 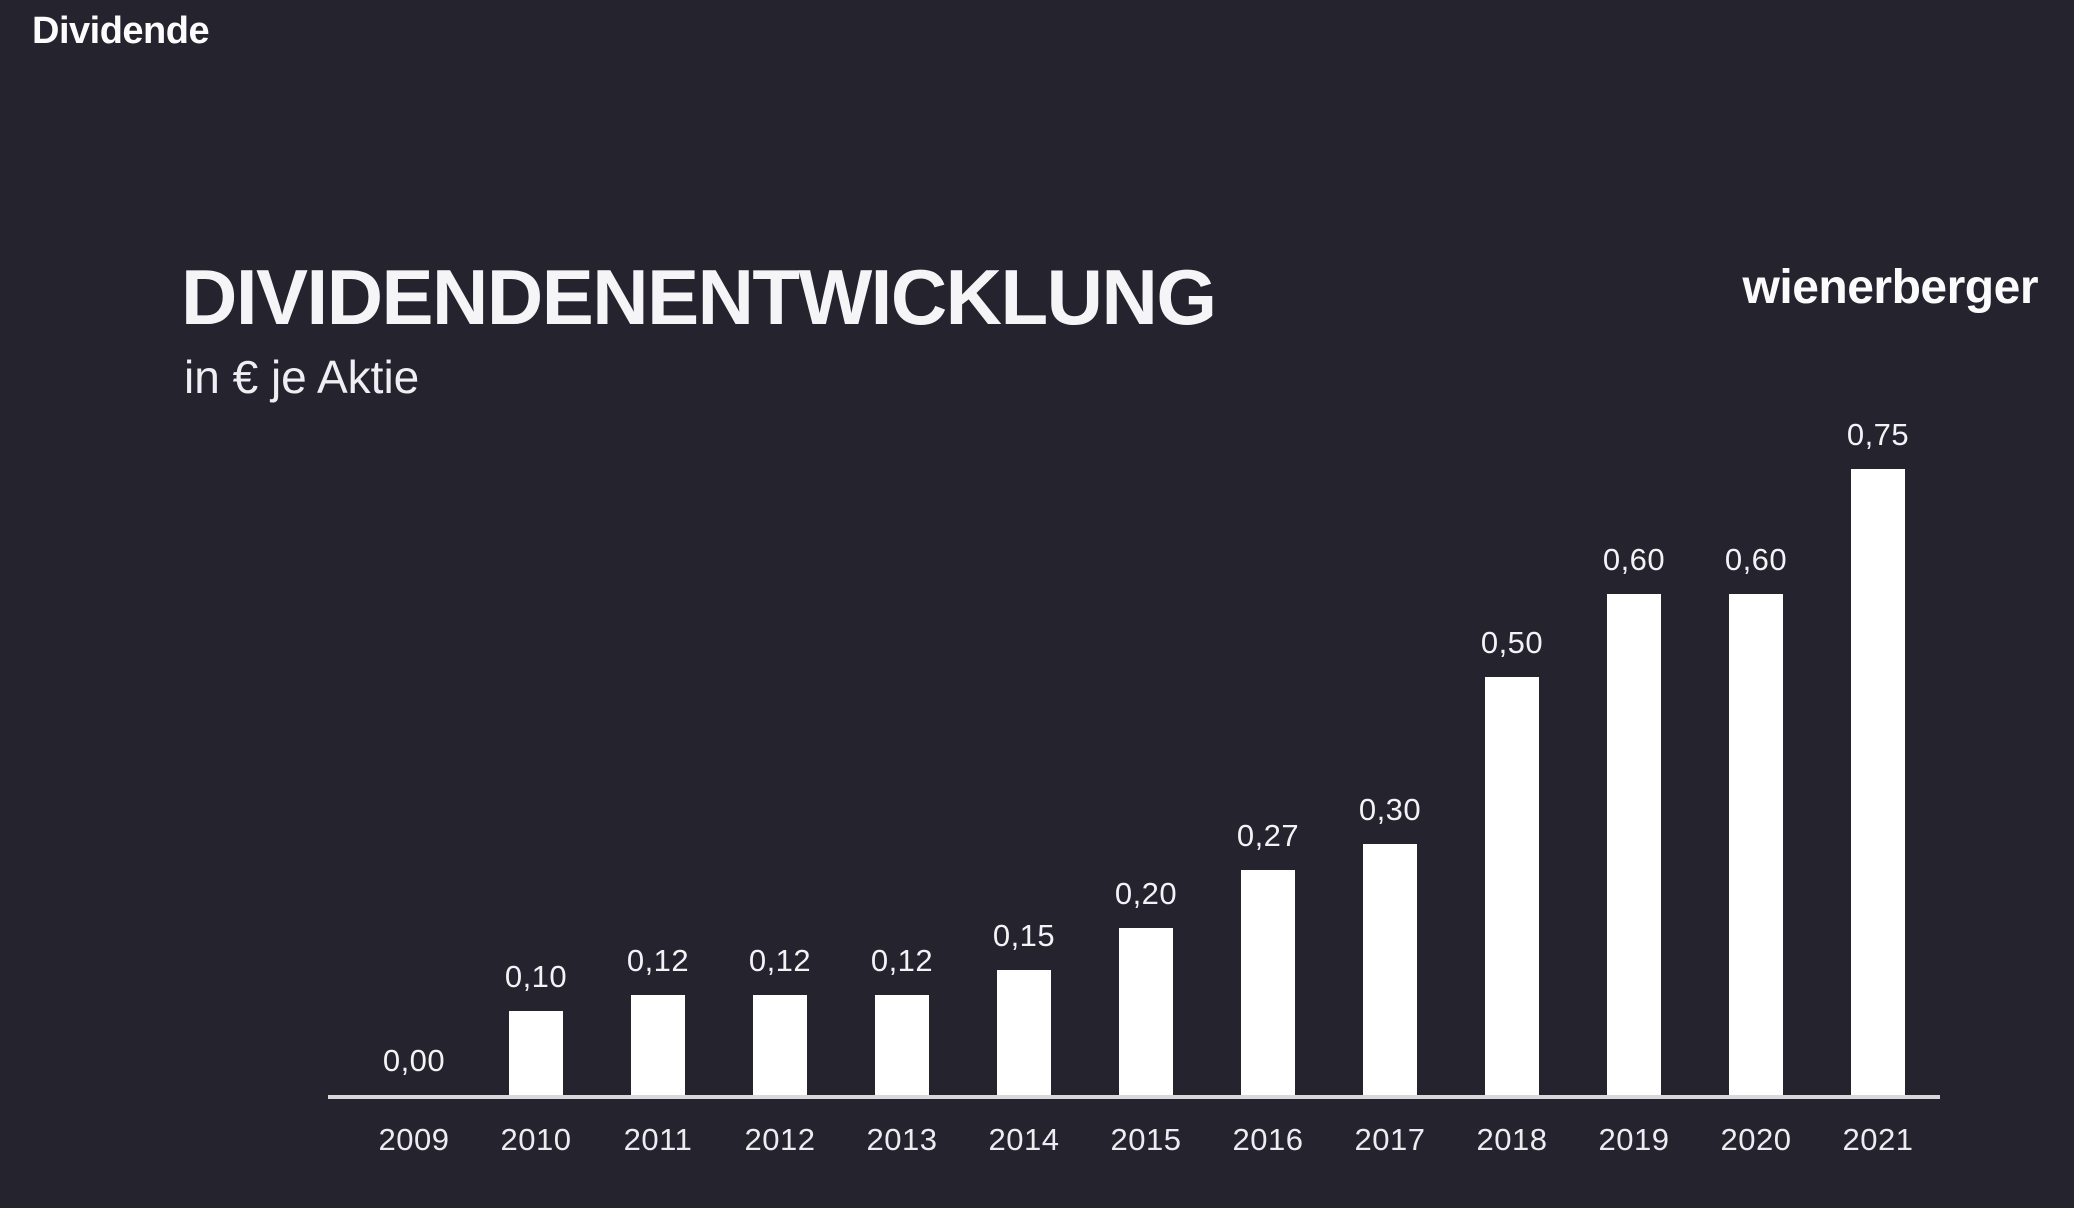 What do you see at coordinates (536, 604) in the screenshot?
I see `chart-column-2010: 0,10 2010` at bounding box center [536, 604].